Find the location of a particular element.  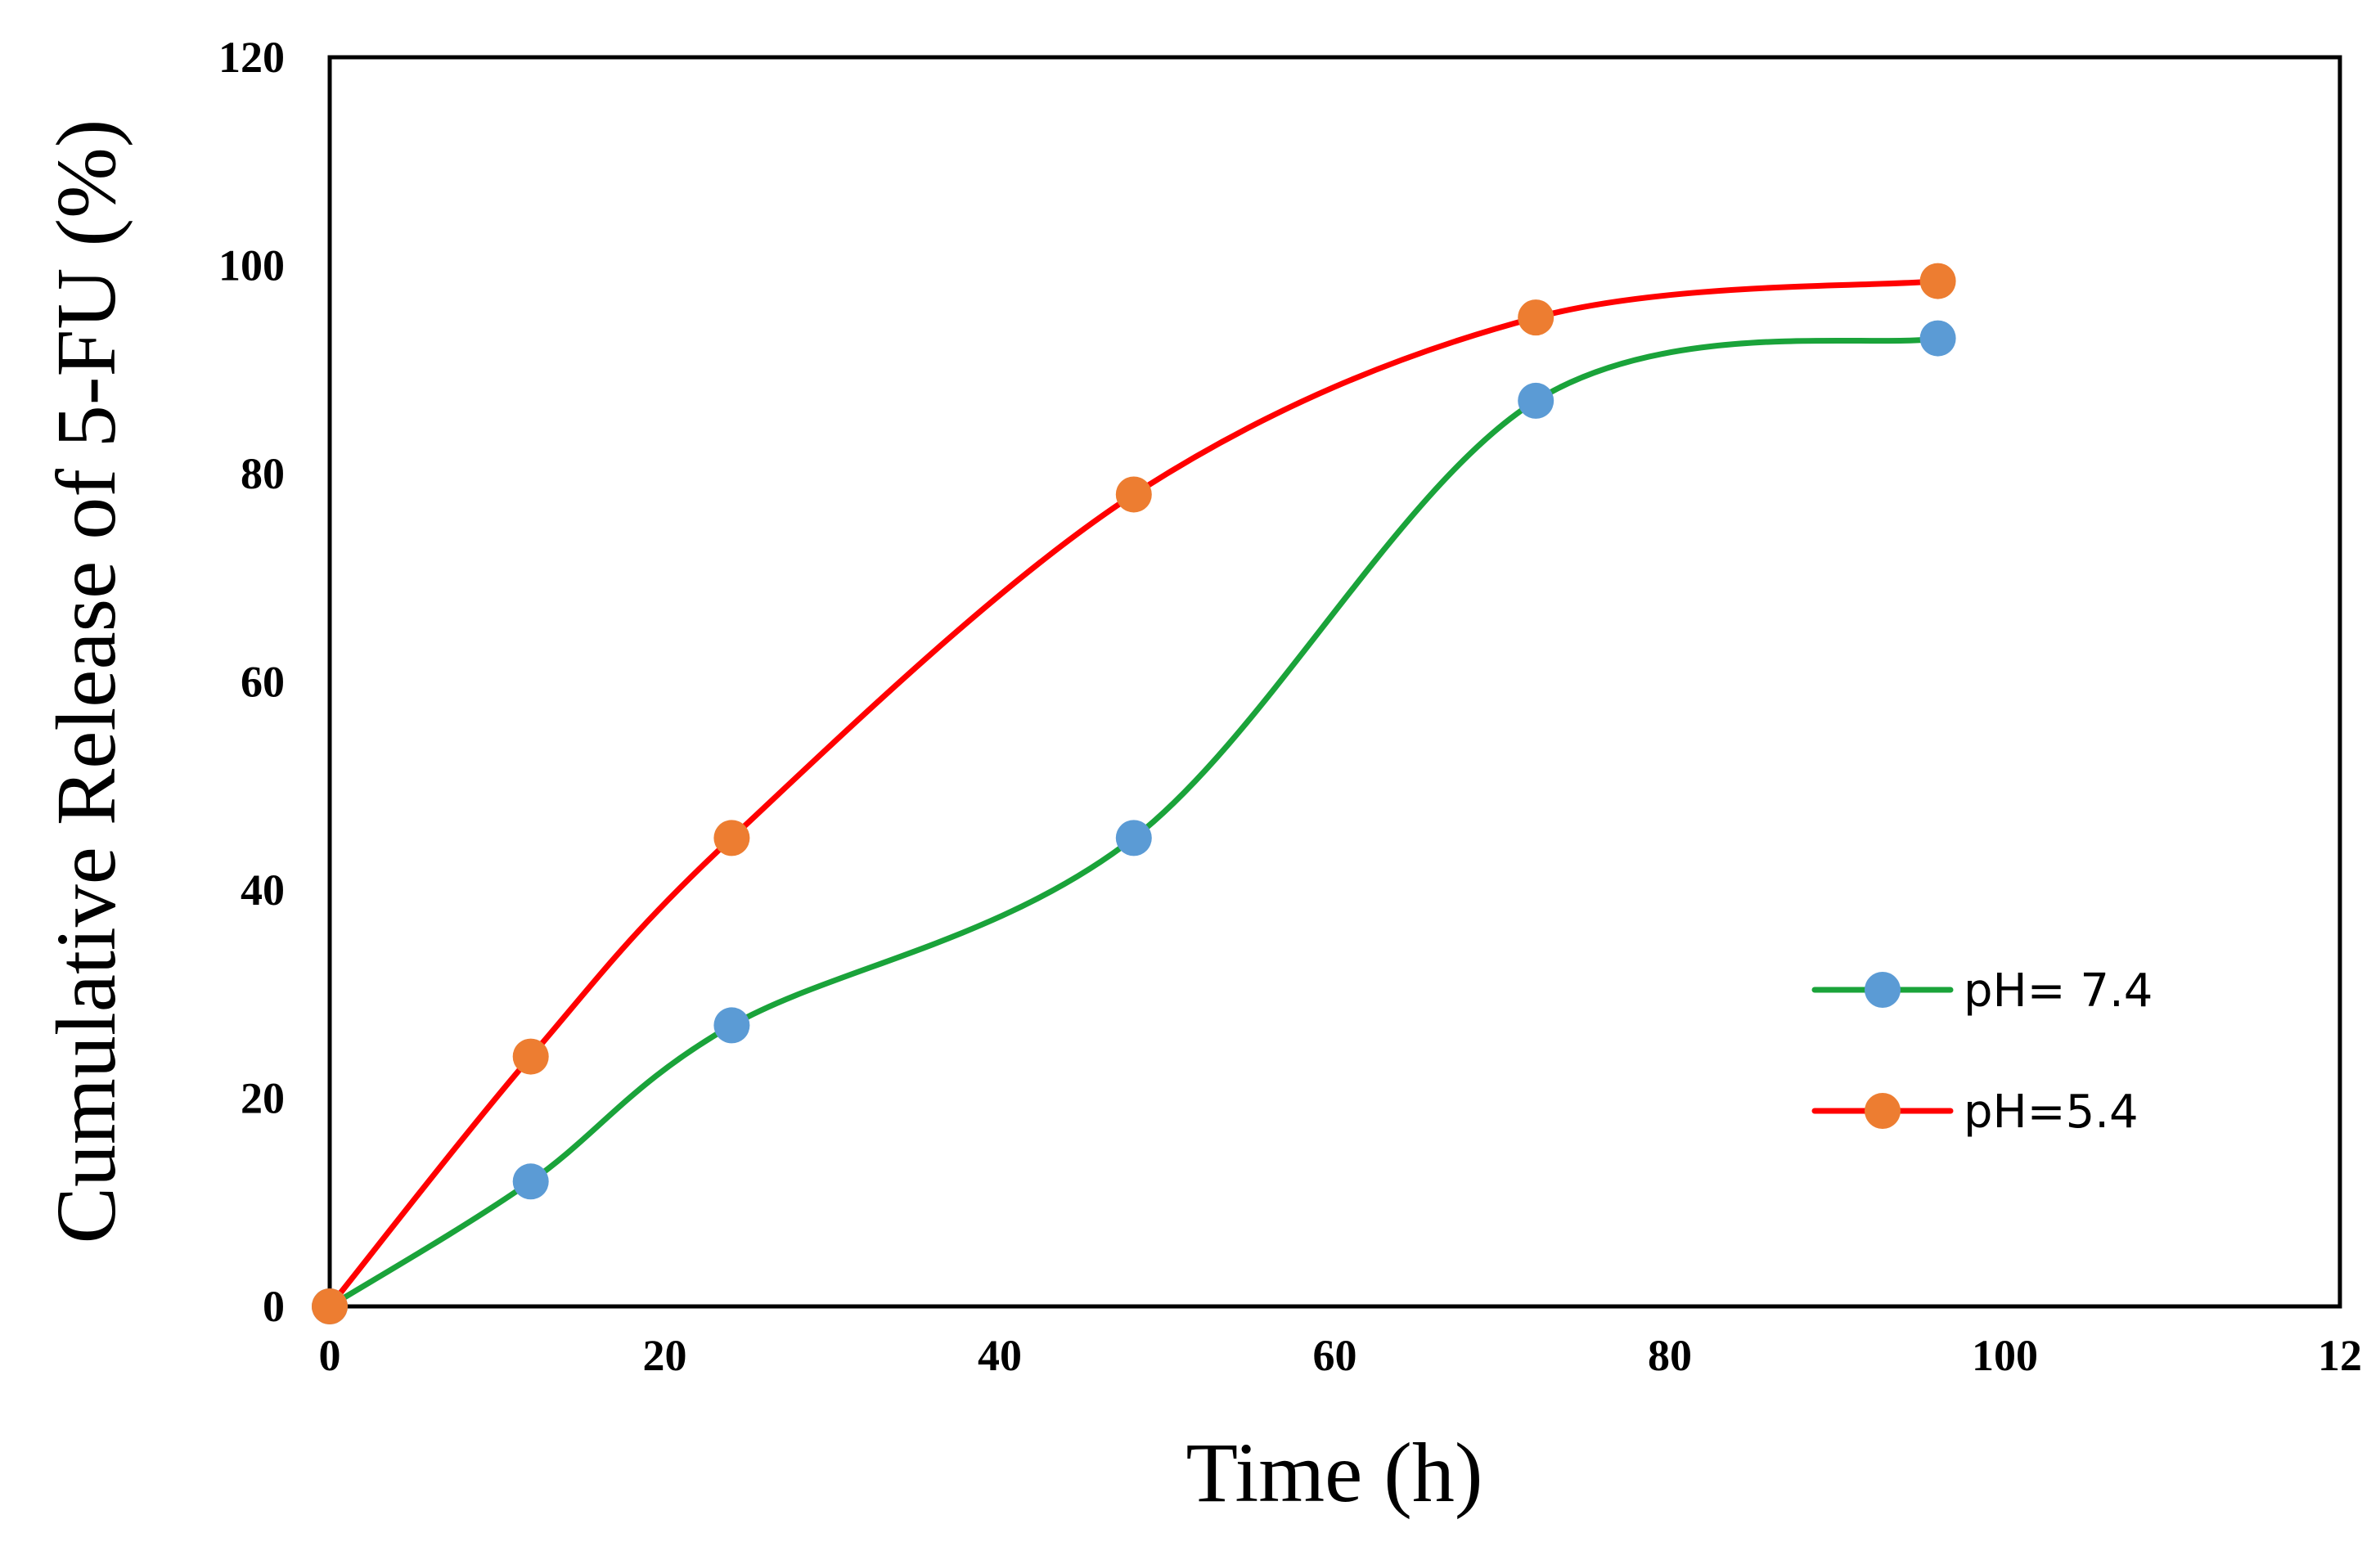

x-tick-label: 60 is located at coordinates (1335, 1356).